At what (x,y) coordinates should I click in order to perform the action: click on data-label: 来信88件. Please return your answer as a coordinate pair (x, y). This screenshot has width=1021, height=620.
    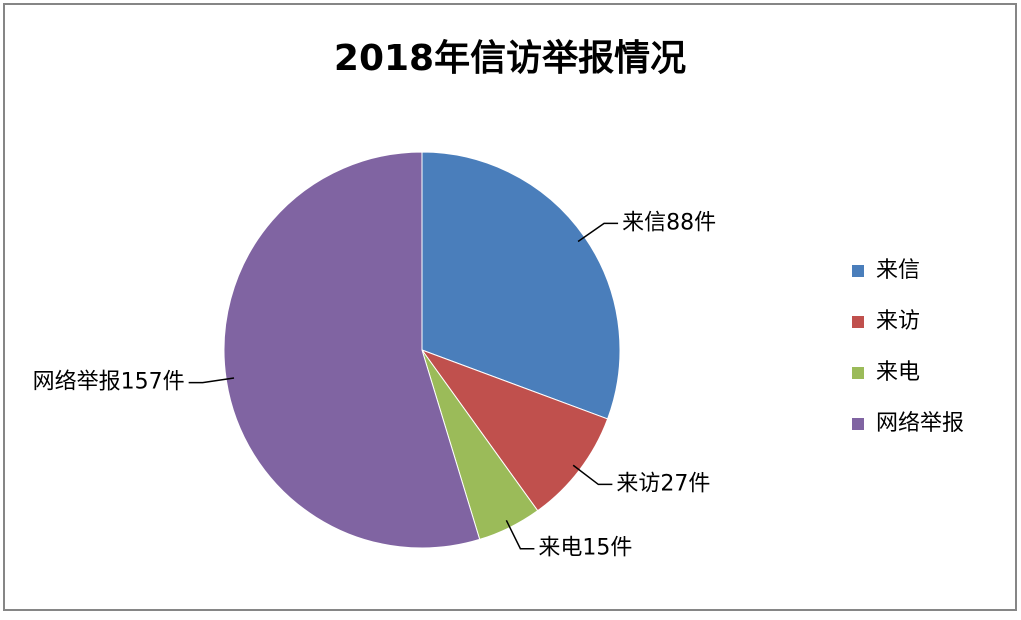
    Looking at the image, I should click on (669, 222).